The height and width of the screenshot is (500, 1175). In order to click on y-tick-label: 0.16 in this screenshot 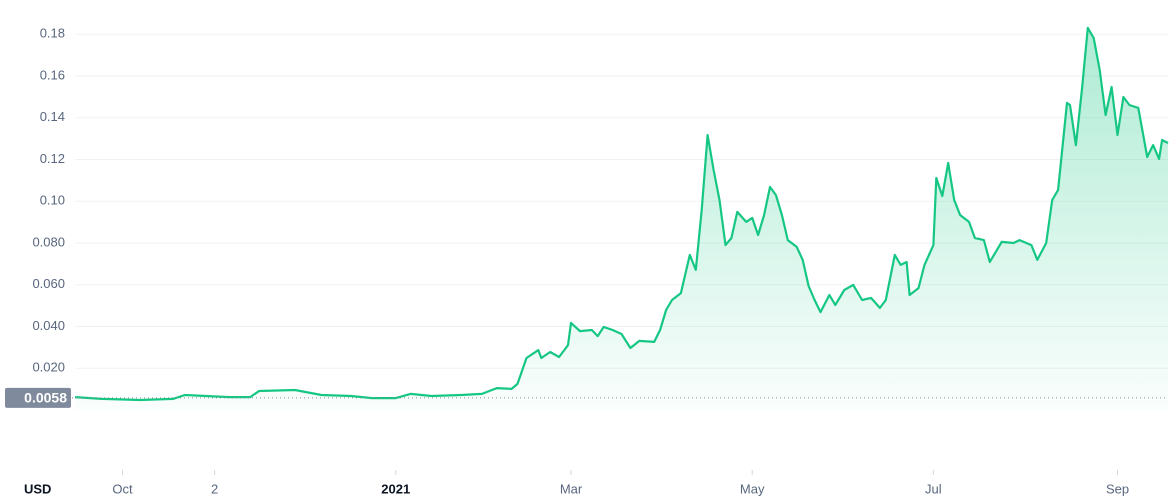, I will do `click(52, 74)`.